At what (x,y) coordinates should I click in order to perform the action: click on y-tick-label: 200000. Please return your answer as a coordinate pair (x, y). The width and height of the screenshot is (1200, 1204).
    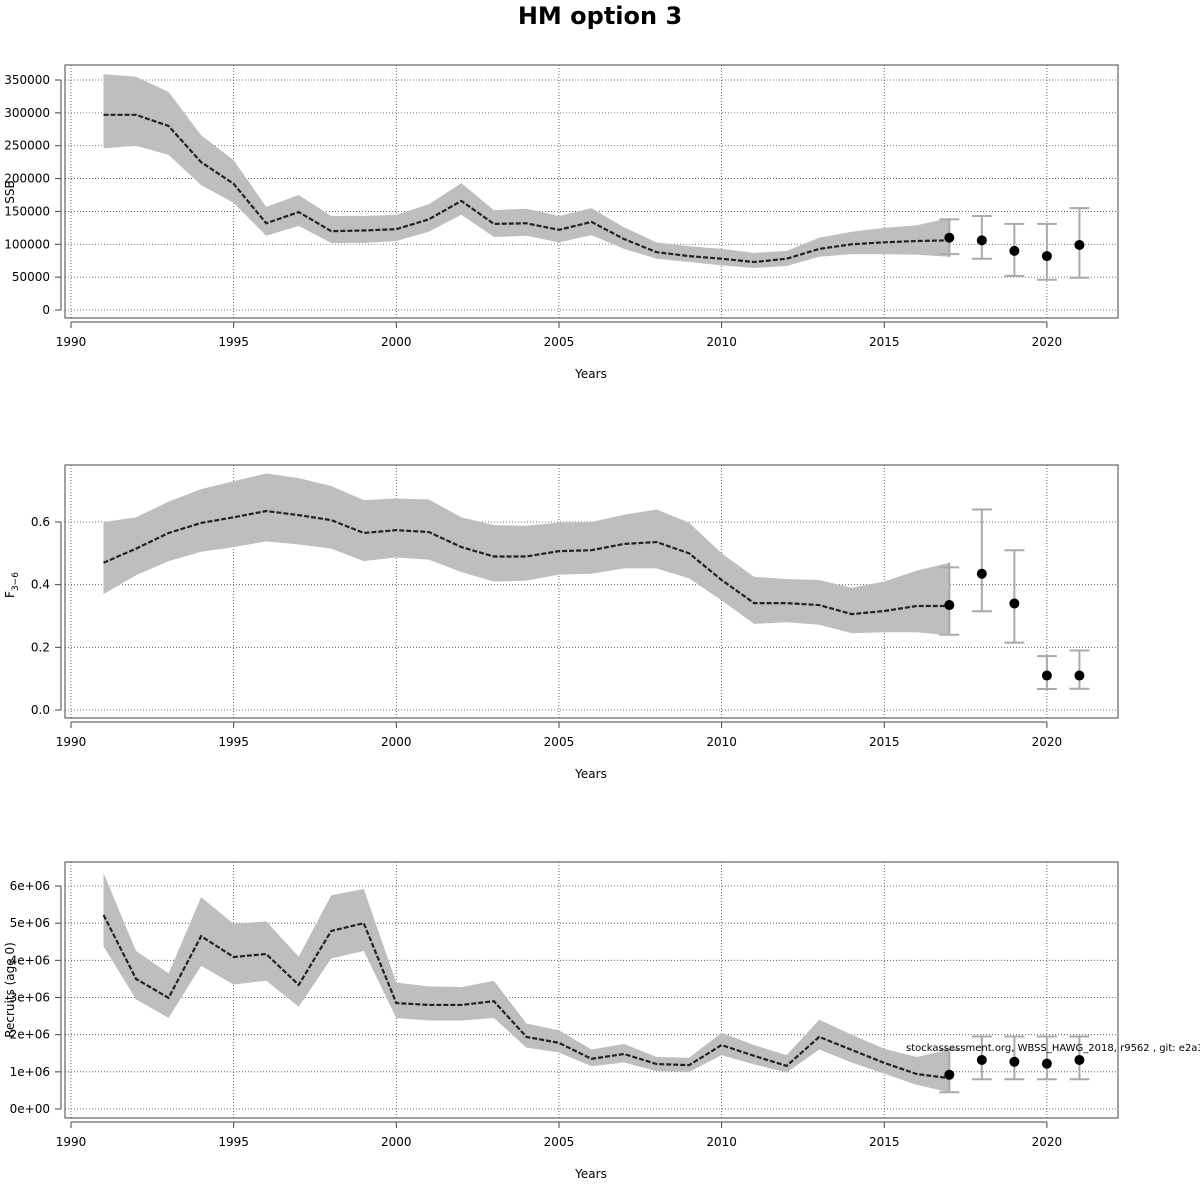
    Looking at the image, I should click on (27, 179).